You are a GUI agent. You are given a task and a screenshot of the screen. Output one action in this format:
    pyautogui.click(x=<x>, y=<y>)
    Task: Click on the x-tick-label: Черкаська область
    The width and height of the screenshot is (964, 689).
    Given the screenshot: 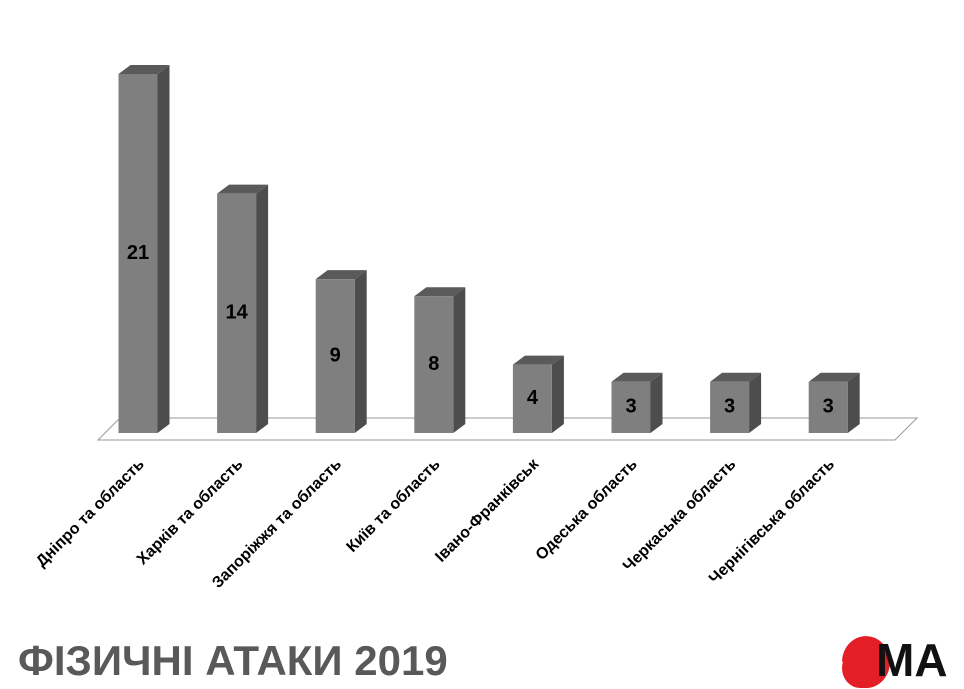 What is the action you would take?
    pyautogui.click(x=679, y=515)
    